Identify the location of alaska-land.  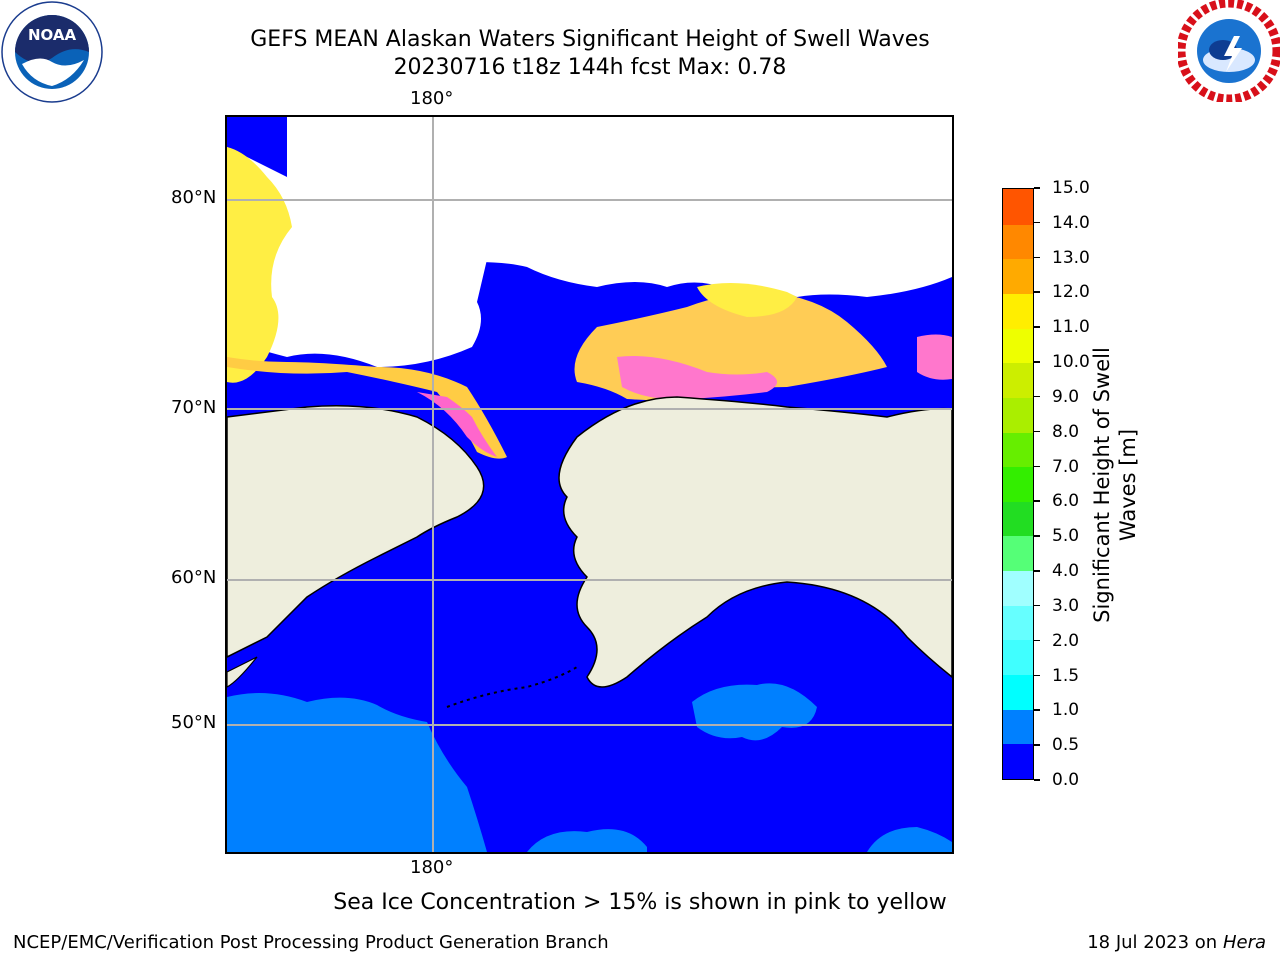
(755, 542).